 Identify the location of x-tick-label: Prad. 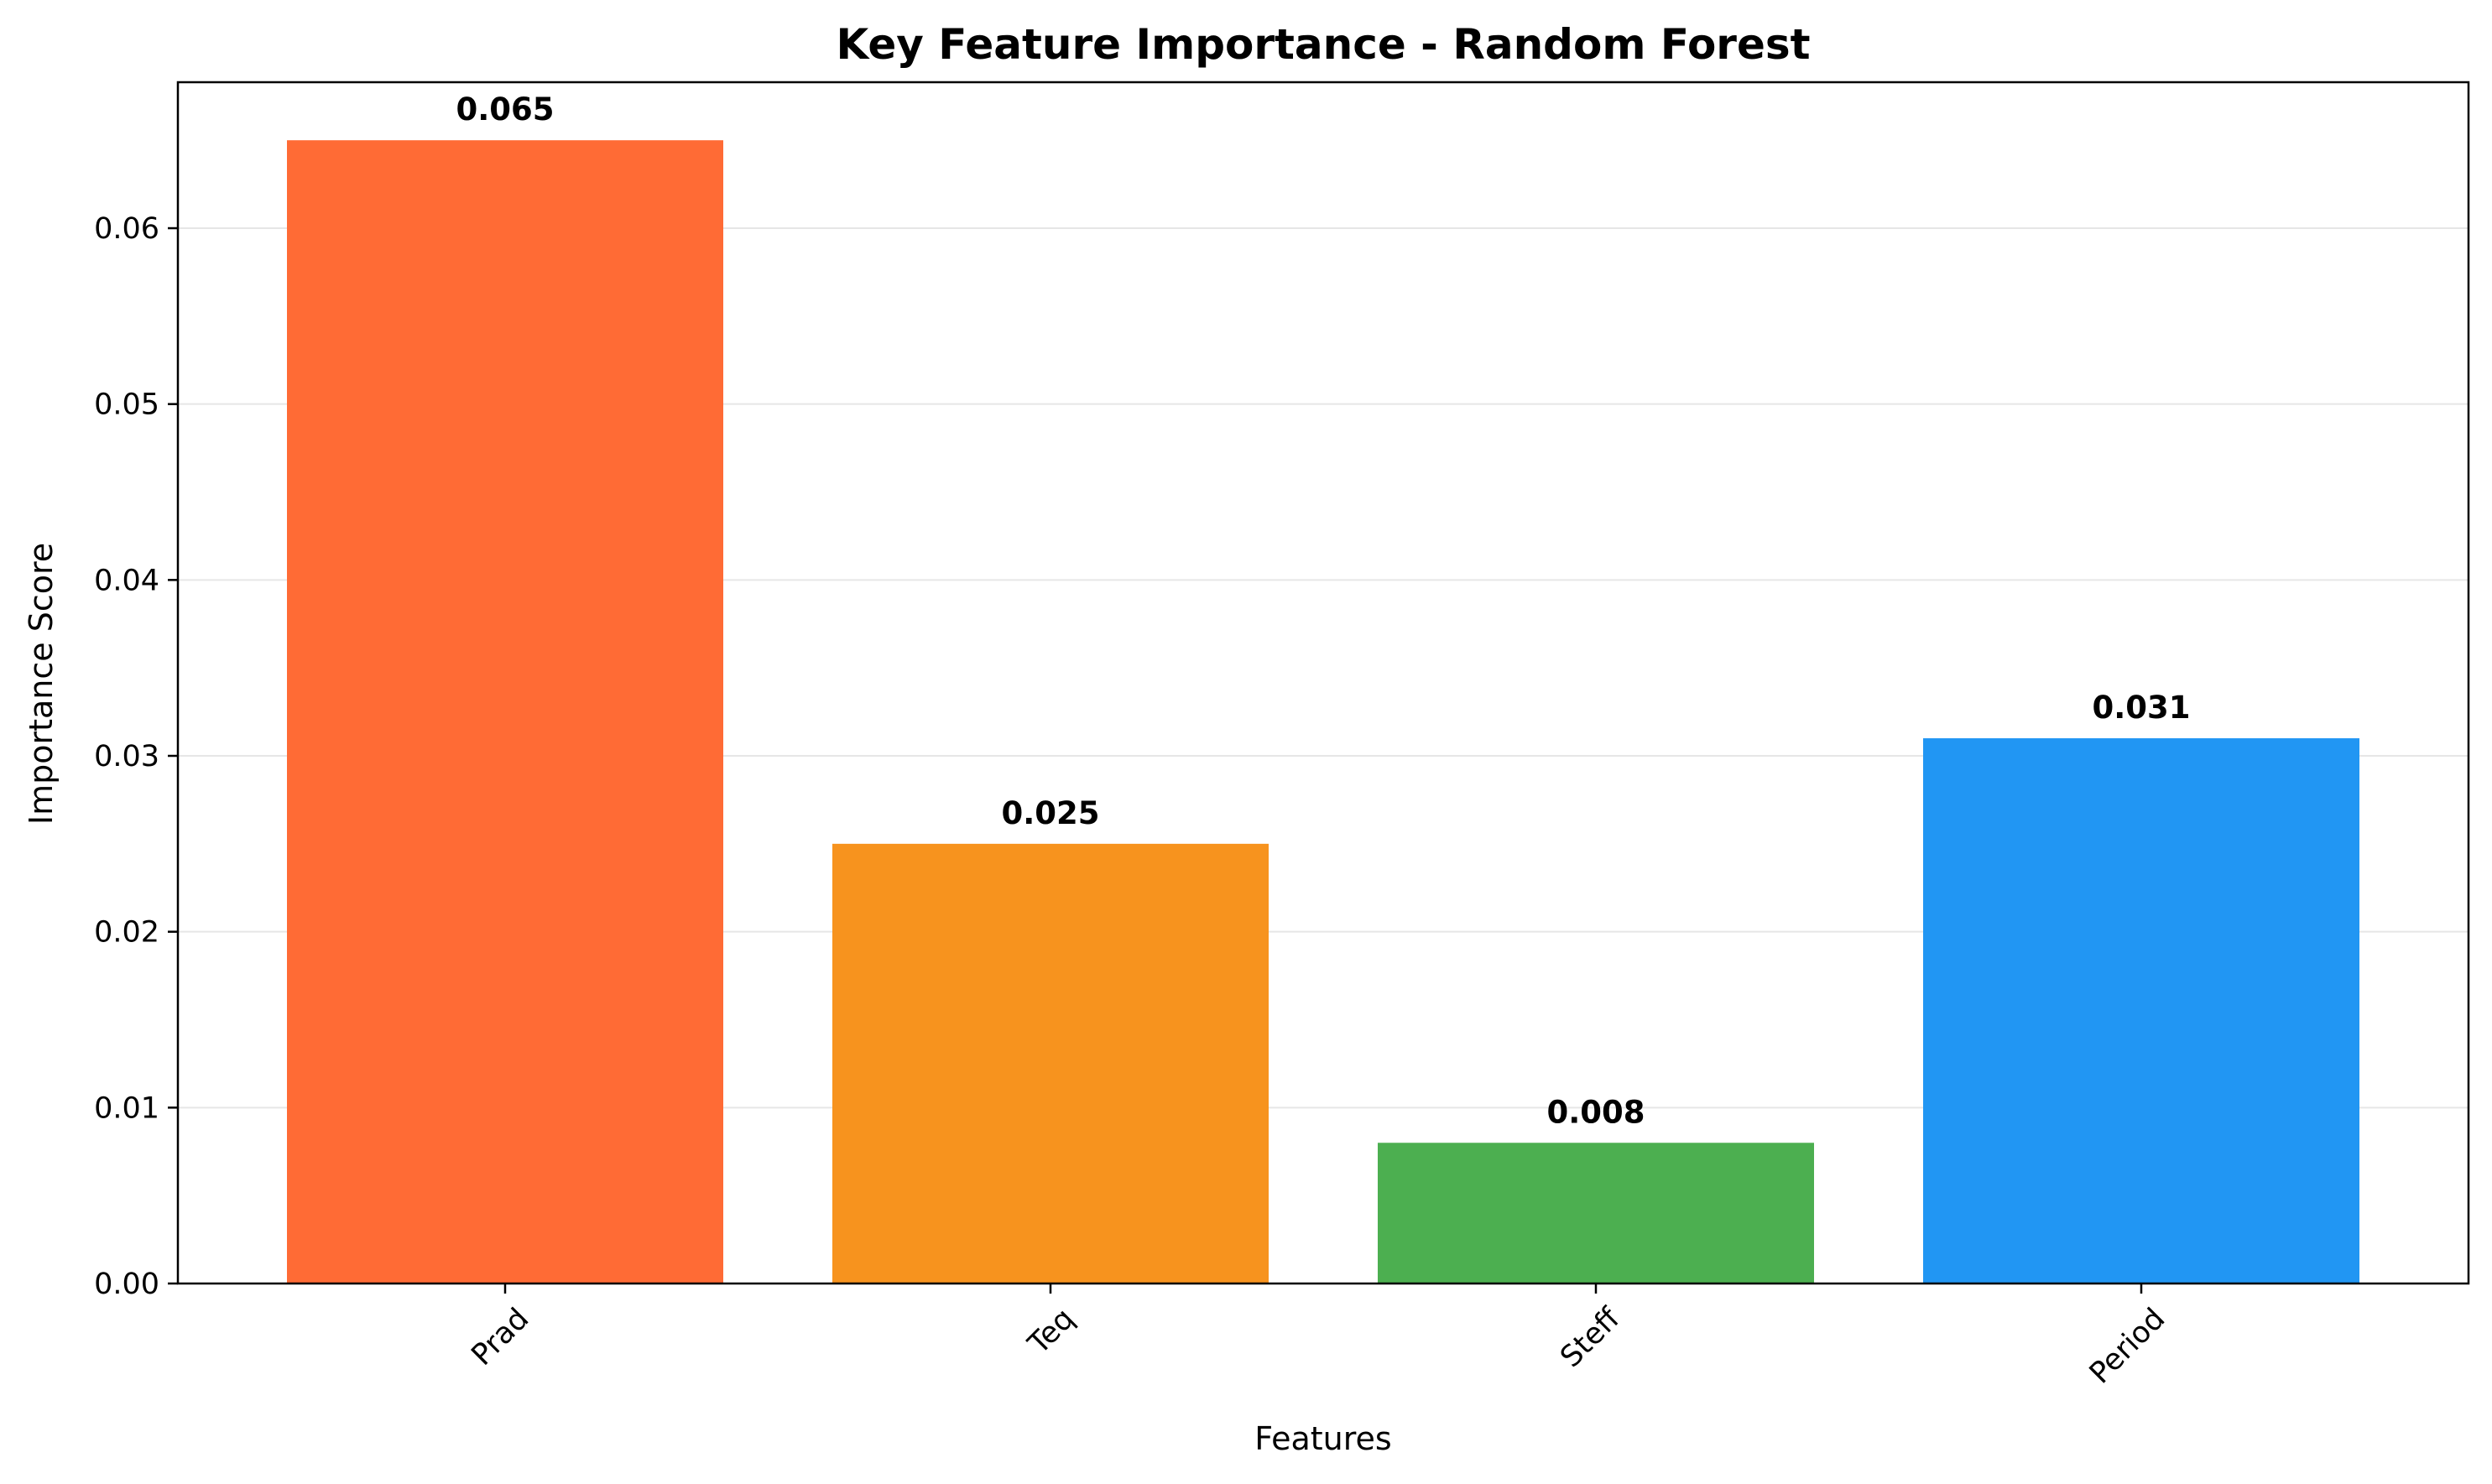
(501, 1337).